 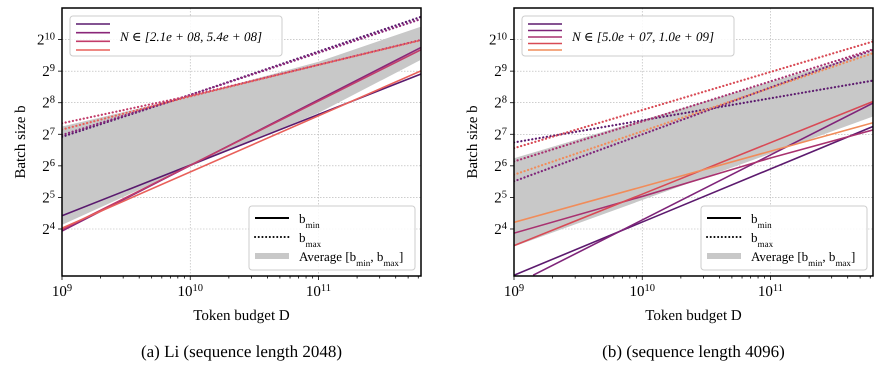 I want to click on text: (a) Li (sequence length 2048), so click(x=241, y=351).